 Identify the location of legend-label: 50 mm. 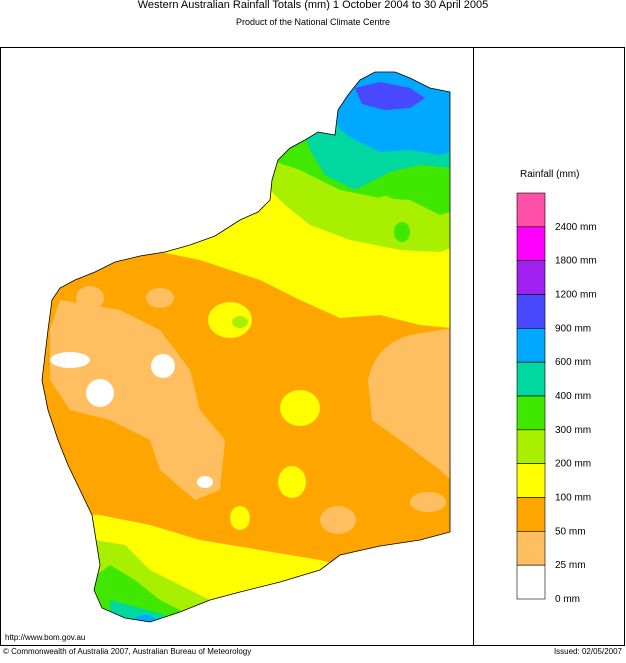
(570, 531).